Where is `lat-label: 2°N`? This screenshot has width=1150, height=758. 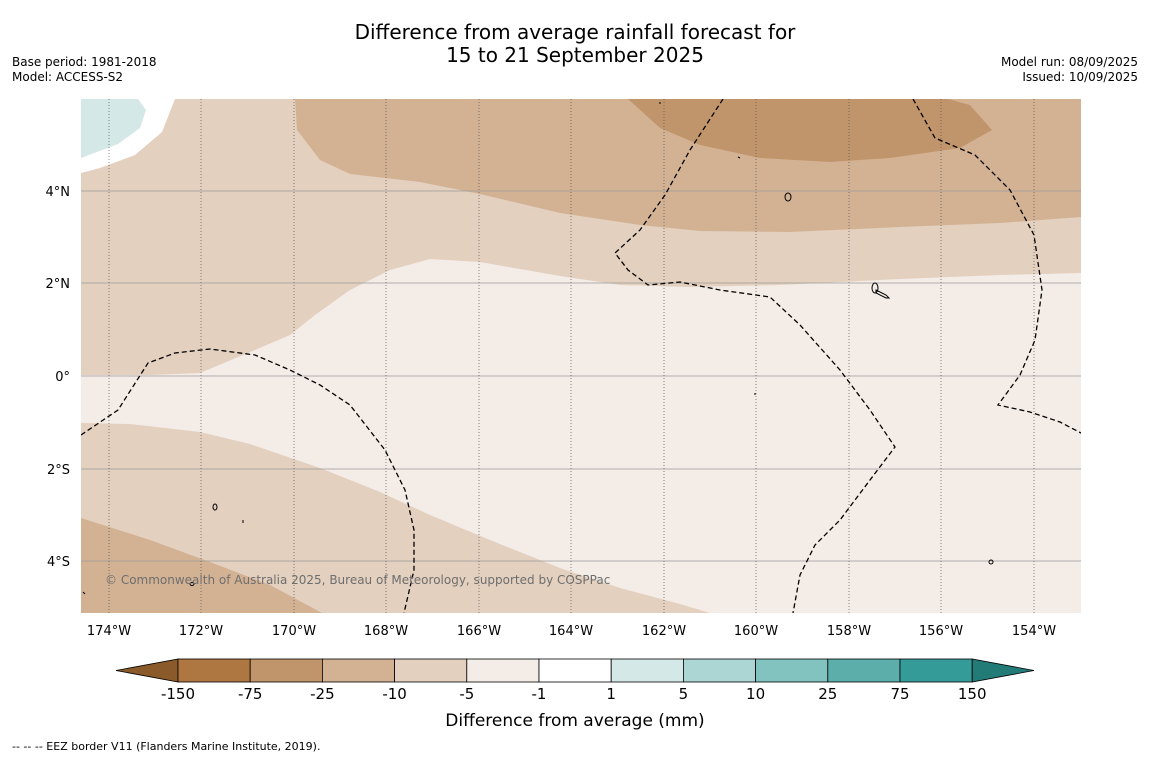 lat-label: 2°N is located at coordinates (58, 284).